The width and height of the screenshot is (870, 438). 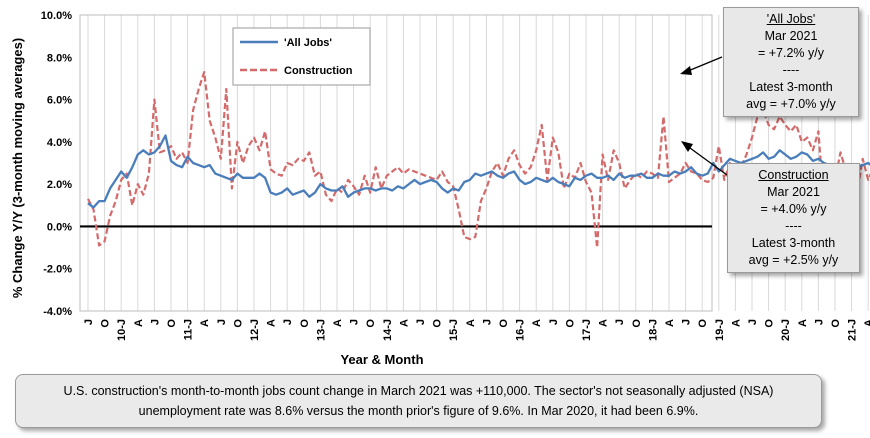 I want to click on legend-label-all-jobs: 'All Jobs', so click(x=308, y=43).